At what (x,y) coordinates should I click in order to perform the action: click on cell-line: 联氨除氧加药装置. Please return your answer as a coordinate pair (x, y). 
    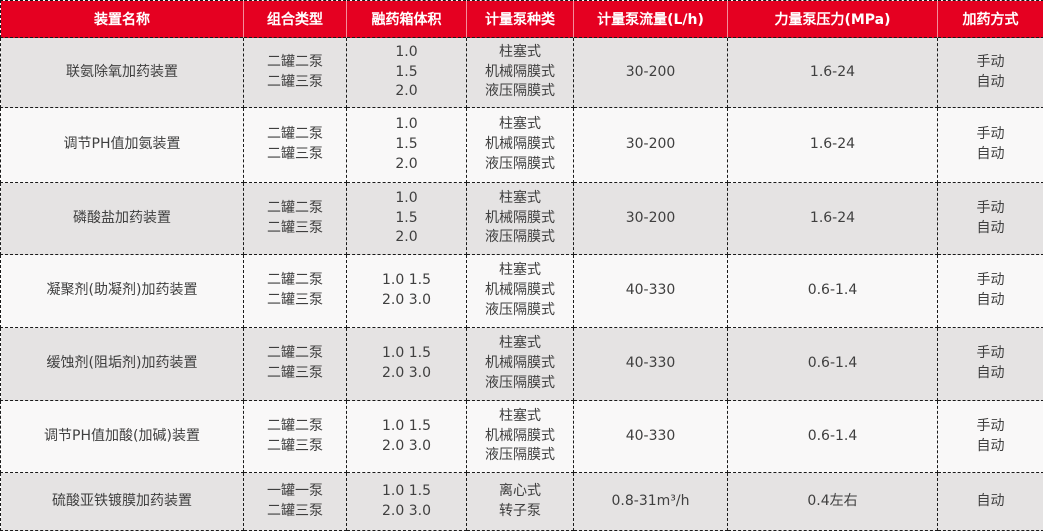
    Looking at the image, I should click on (122, 73).